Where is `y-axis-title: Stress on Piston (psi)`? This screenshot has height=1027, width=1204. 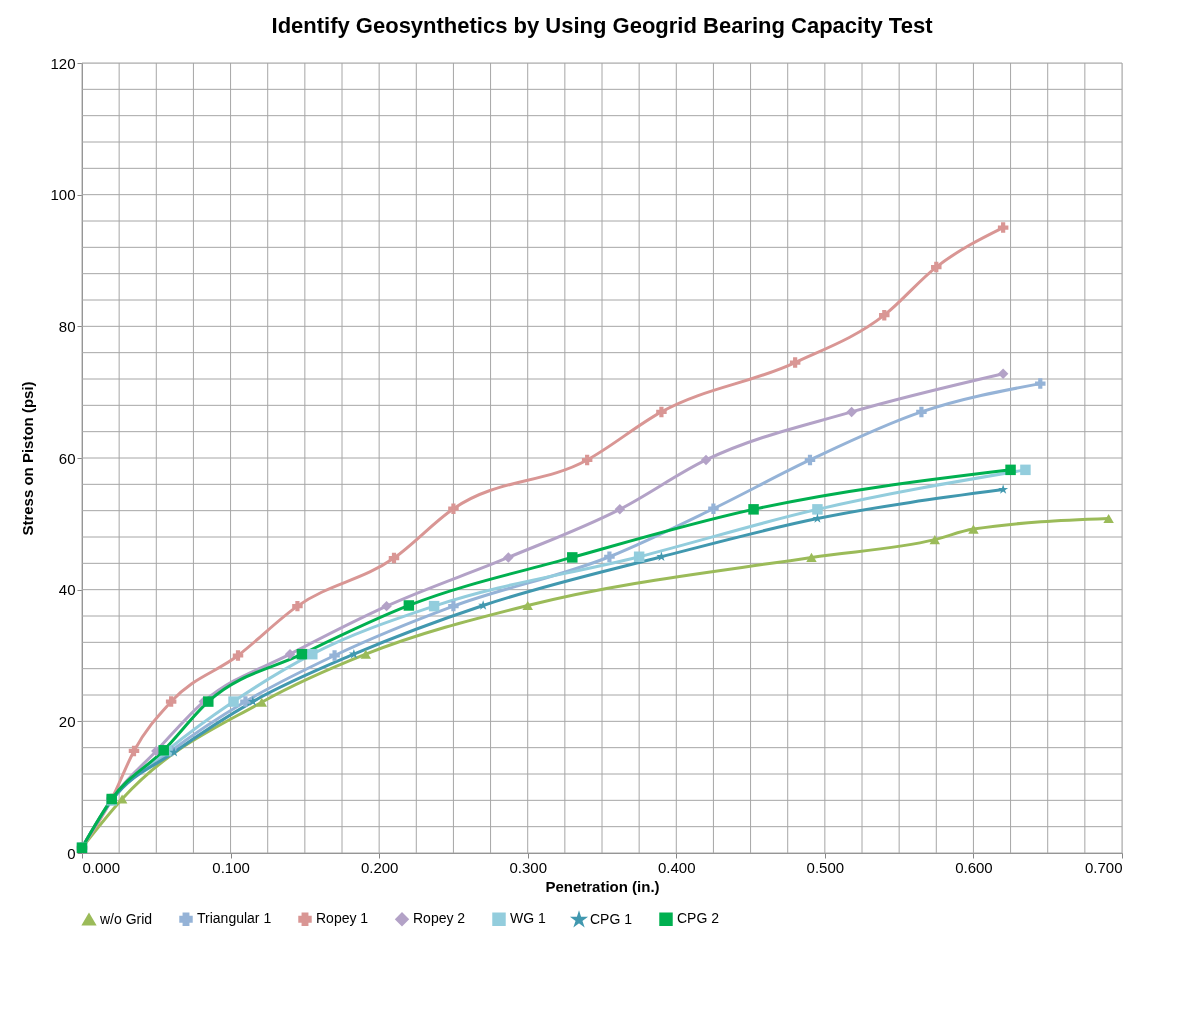 y-axis-title: Stress on Piston (psi) is located at coordinates (28, 458).